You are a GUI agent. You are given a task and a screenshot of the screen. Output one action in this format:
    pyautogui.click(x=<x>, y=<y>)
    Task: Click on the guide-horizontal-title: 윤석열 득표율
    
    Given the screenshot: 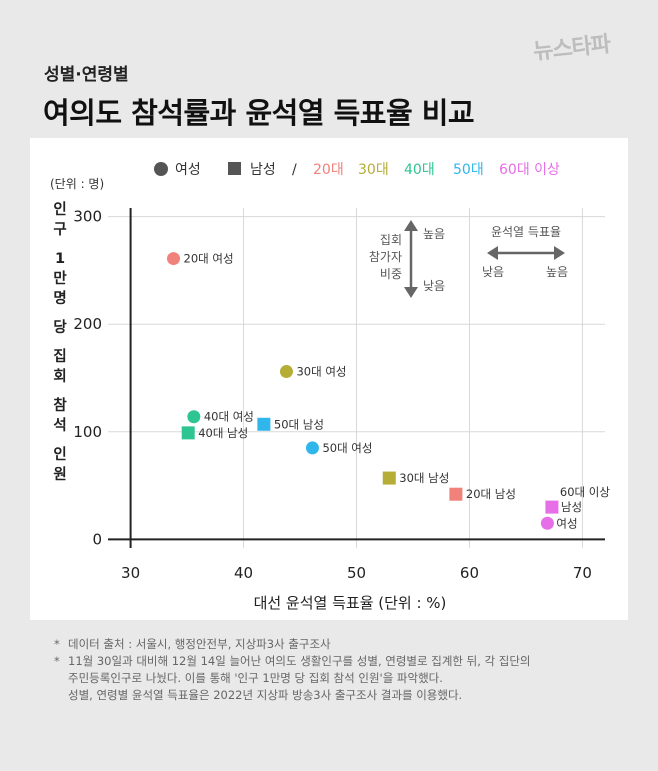 What is the action you would take?
    pyautogui.click(x=526, y=232)
    